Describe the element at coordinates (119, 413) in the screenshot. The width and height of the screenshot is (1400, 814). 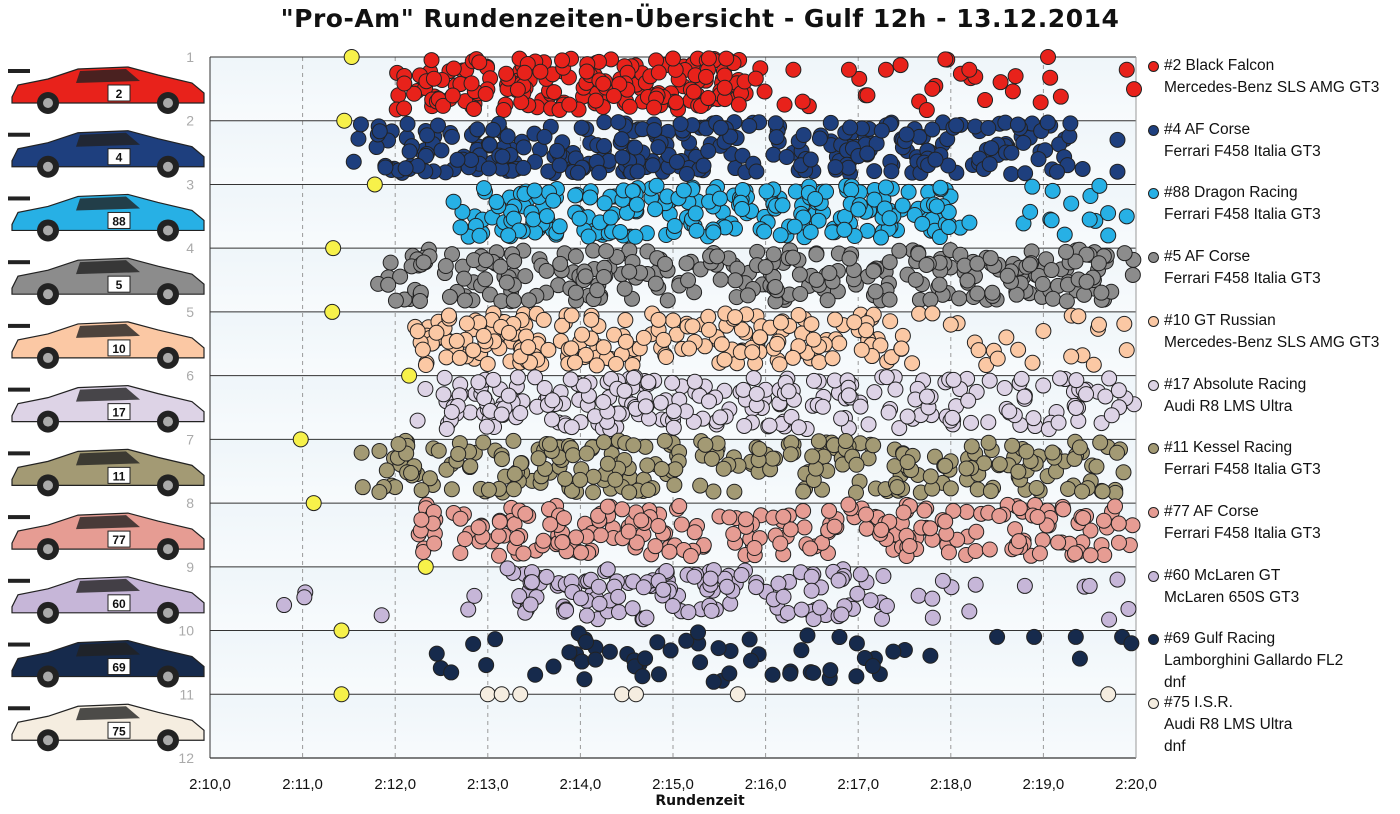
I see `car-number: 17` at that location.